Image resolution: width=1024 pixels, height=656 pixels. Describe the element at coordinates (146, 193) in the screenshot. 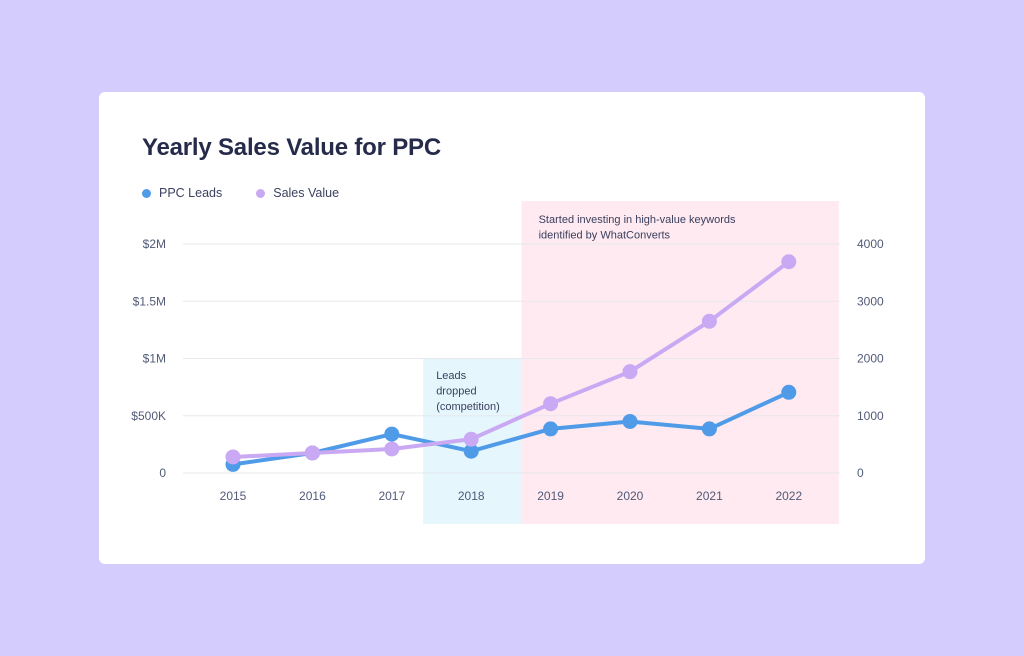

I see `legend-swatch-leads` at that location.